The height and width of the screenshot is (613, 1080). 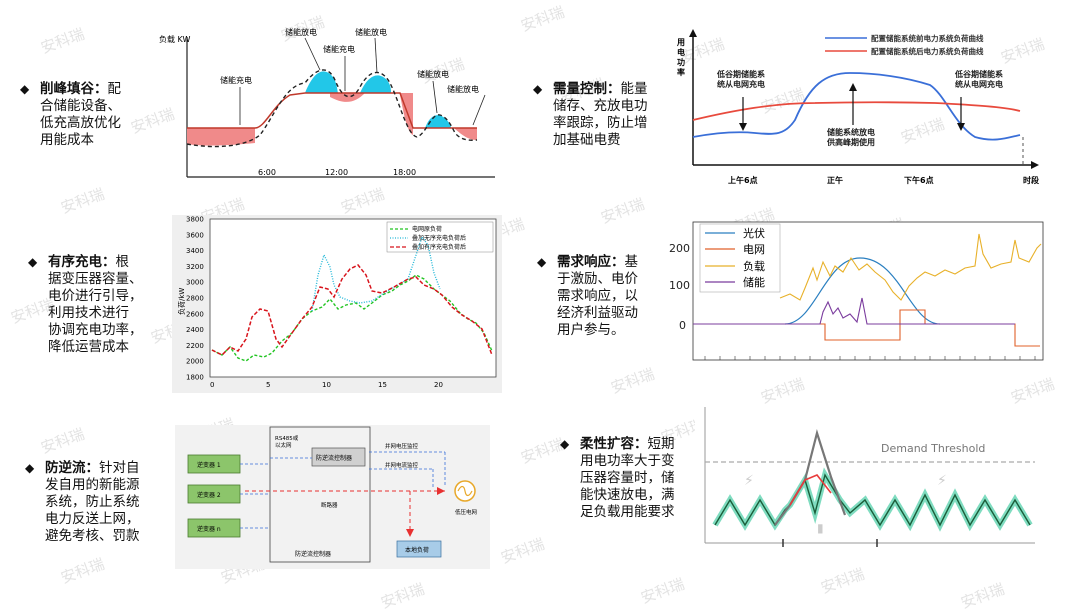 What do you see at coordinates (439, 247) in the screenshot?
I see `legend-ordered: 叠加有序充电负荷后` at bounding box center [439, 247].